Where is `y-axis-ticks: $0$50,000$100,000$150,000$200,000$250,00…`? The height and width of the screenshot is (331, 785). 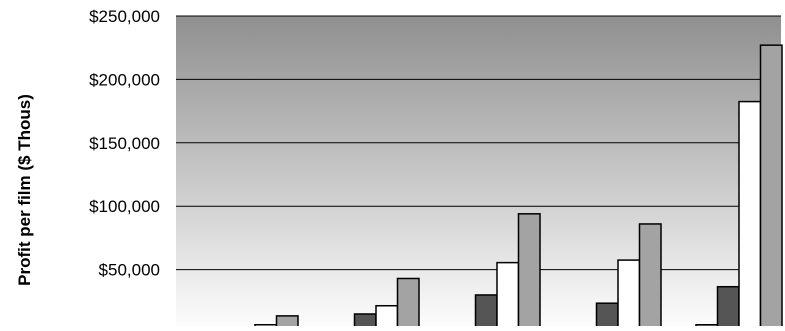
y-axis-ticks: $0$50,000$100,000$150,000$200,000$250,00… is located at coordinates (124, 169).